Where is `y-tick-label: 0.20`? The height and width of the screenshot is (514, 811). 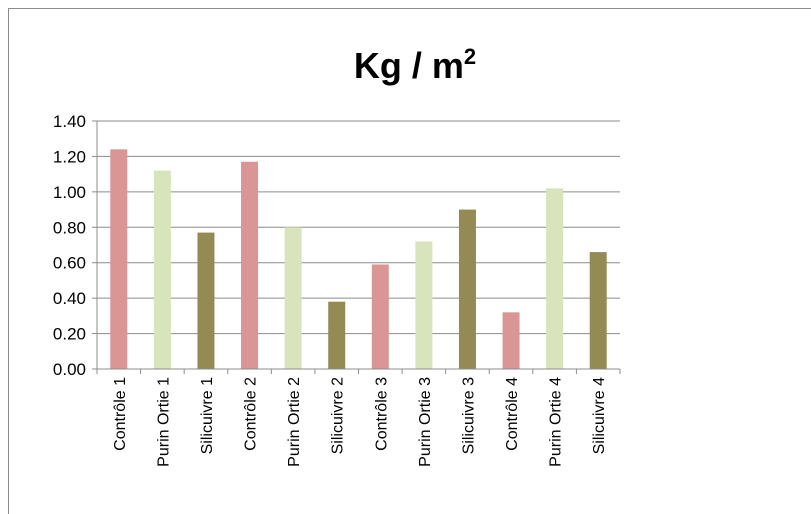 y-tick-label: 0.20 is located at coordinates (69, 334).